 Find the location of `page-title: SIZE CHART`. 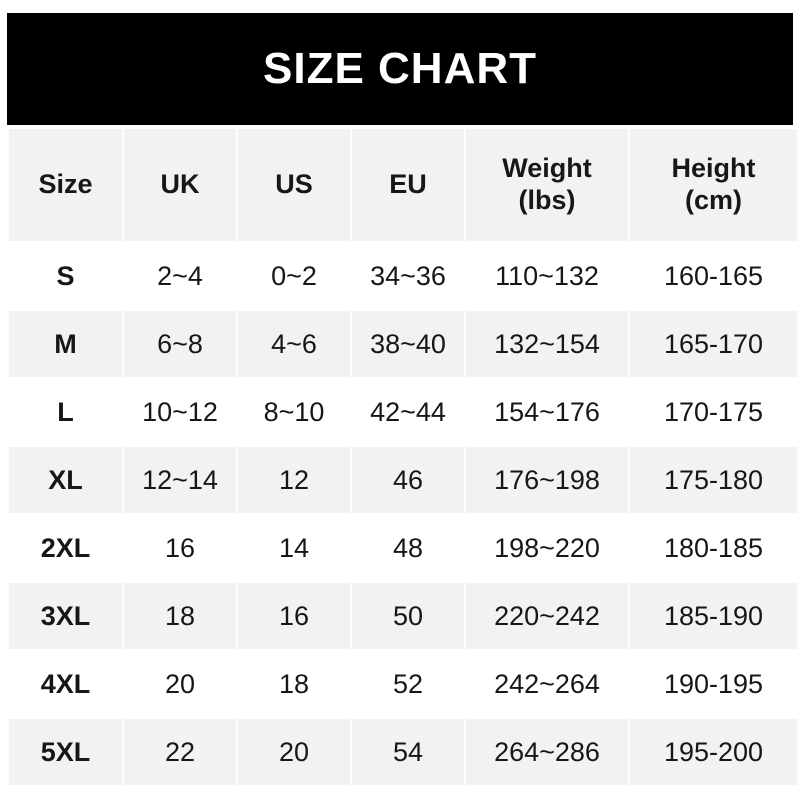

page-title: SIZE CHART is located at coordinates (400, 68).